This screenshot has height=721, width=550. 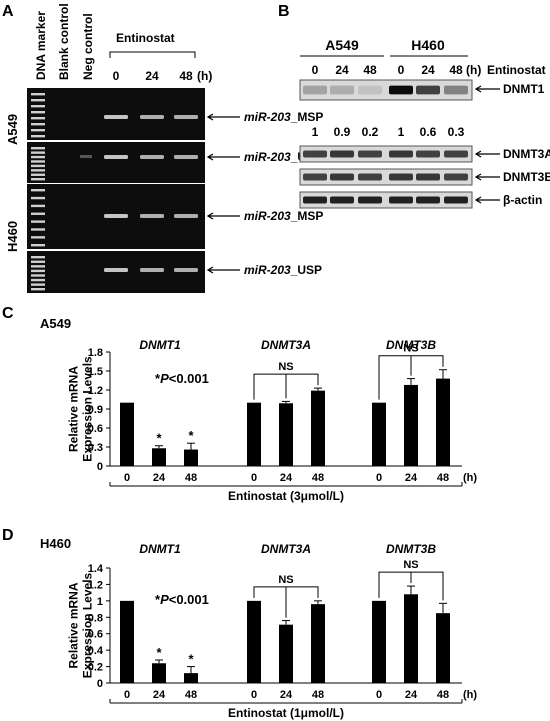 I want to click on panel-c-label: C, so click(x=8, y=313).